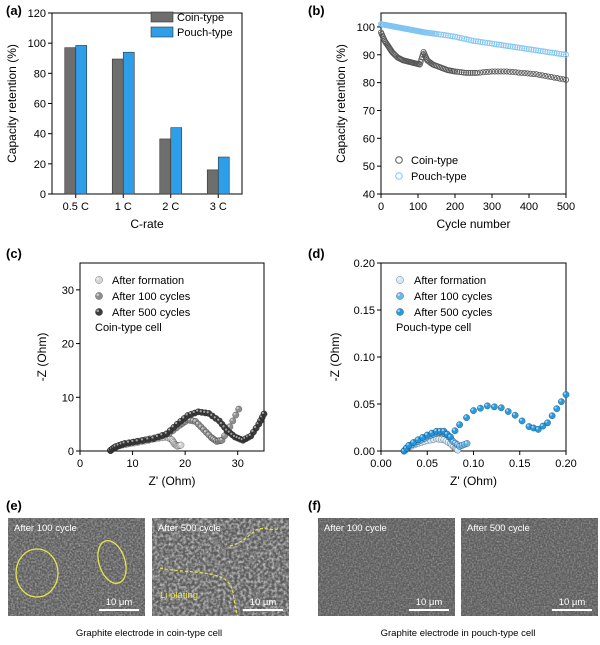 The width and height of the screenshot is (600, 645). I want to click on y-axis-title: Capacity retention (%), so click(341, 103).